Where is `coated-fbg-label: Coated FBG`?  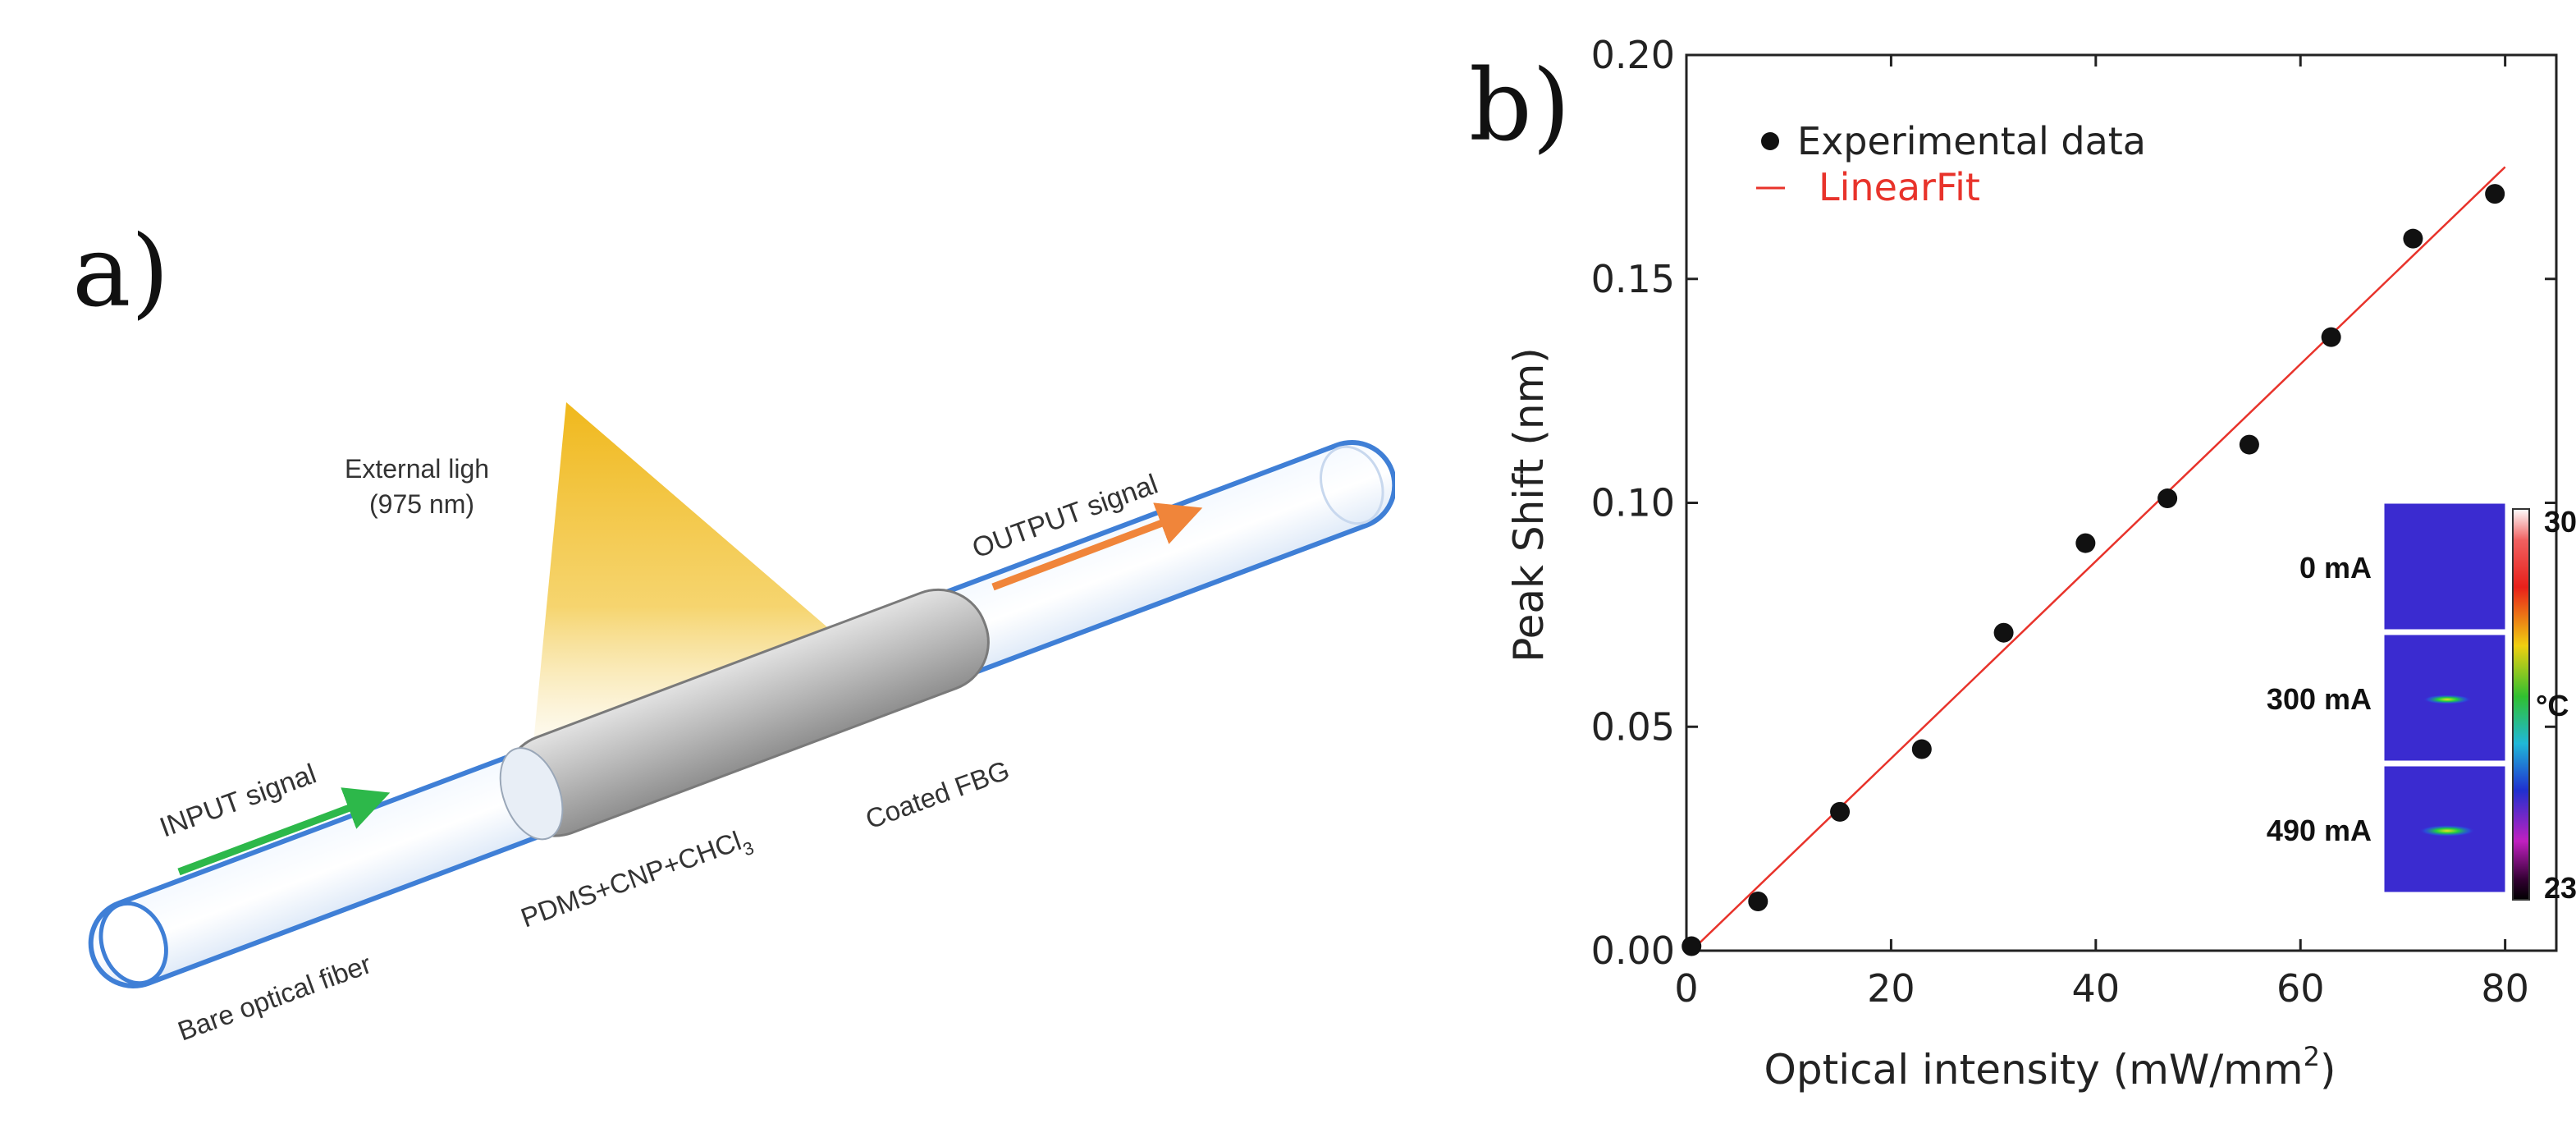
coated-fbg-label: Coated FBG is located at coordinates (937, 794).